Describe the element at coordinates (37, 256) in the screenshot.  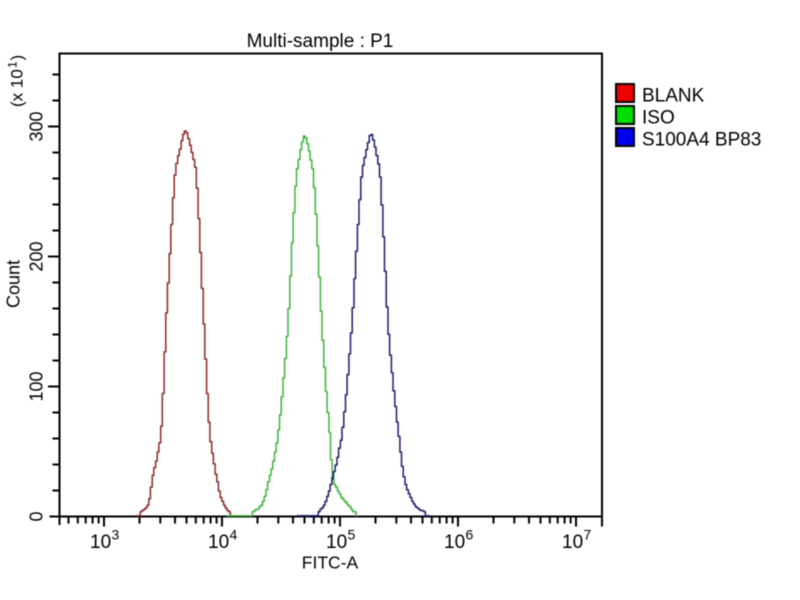
I see `svg-text: 200` at that location.